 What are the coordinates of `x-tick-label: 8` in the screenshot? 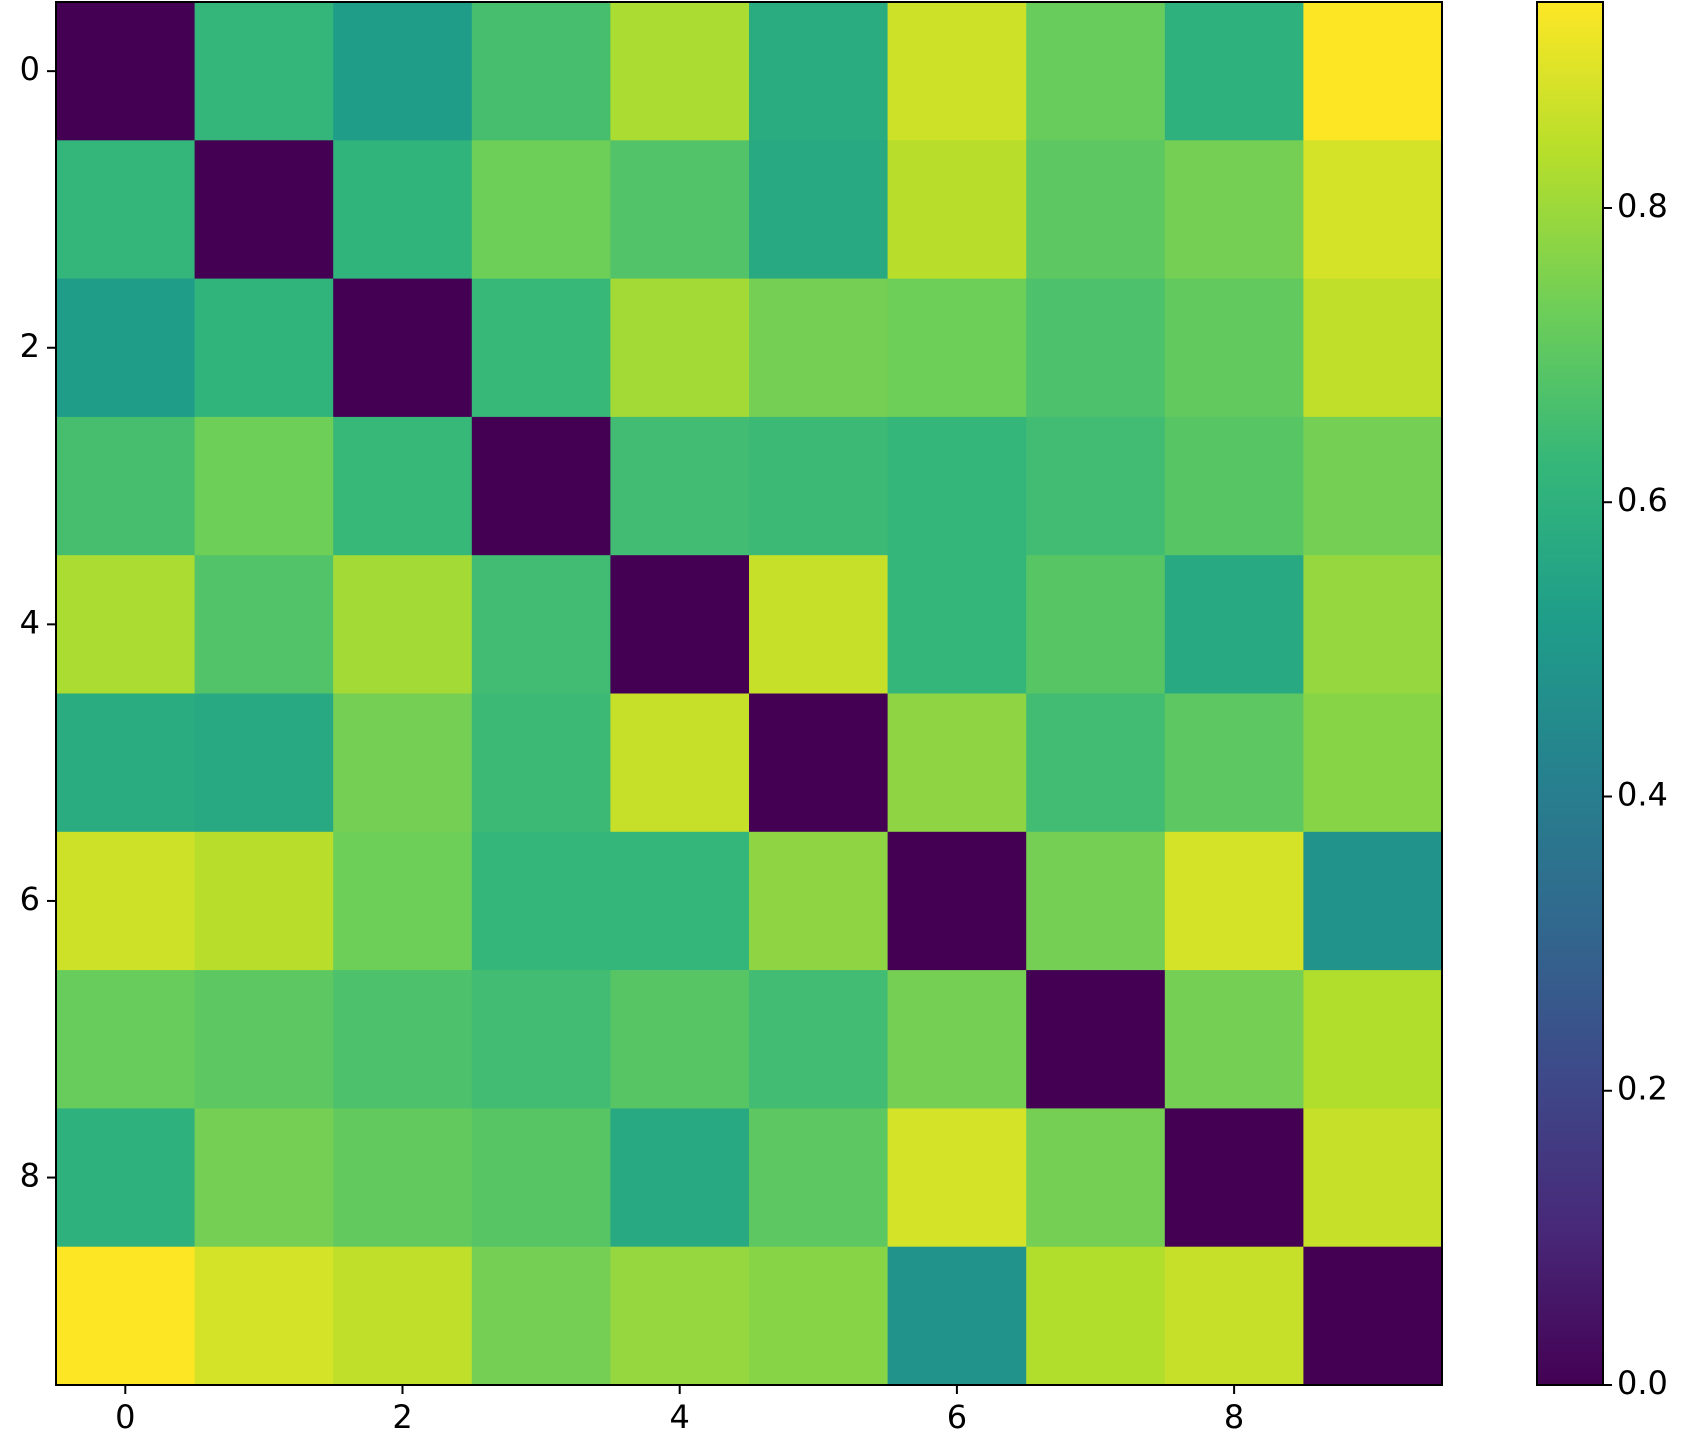 It's located at (1234, 1417).